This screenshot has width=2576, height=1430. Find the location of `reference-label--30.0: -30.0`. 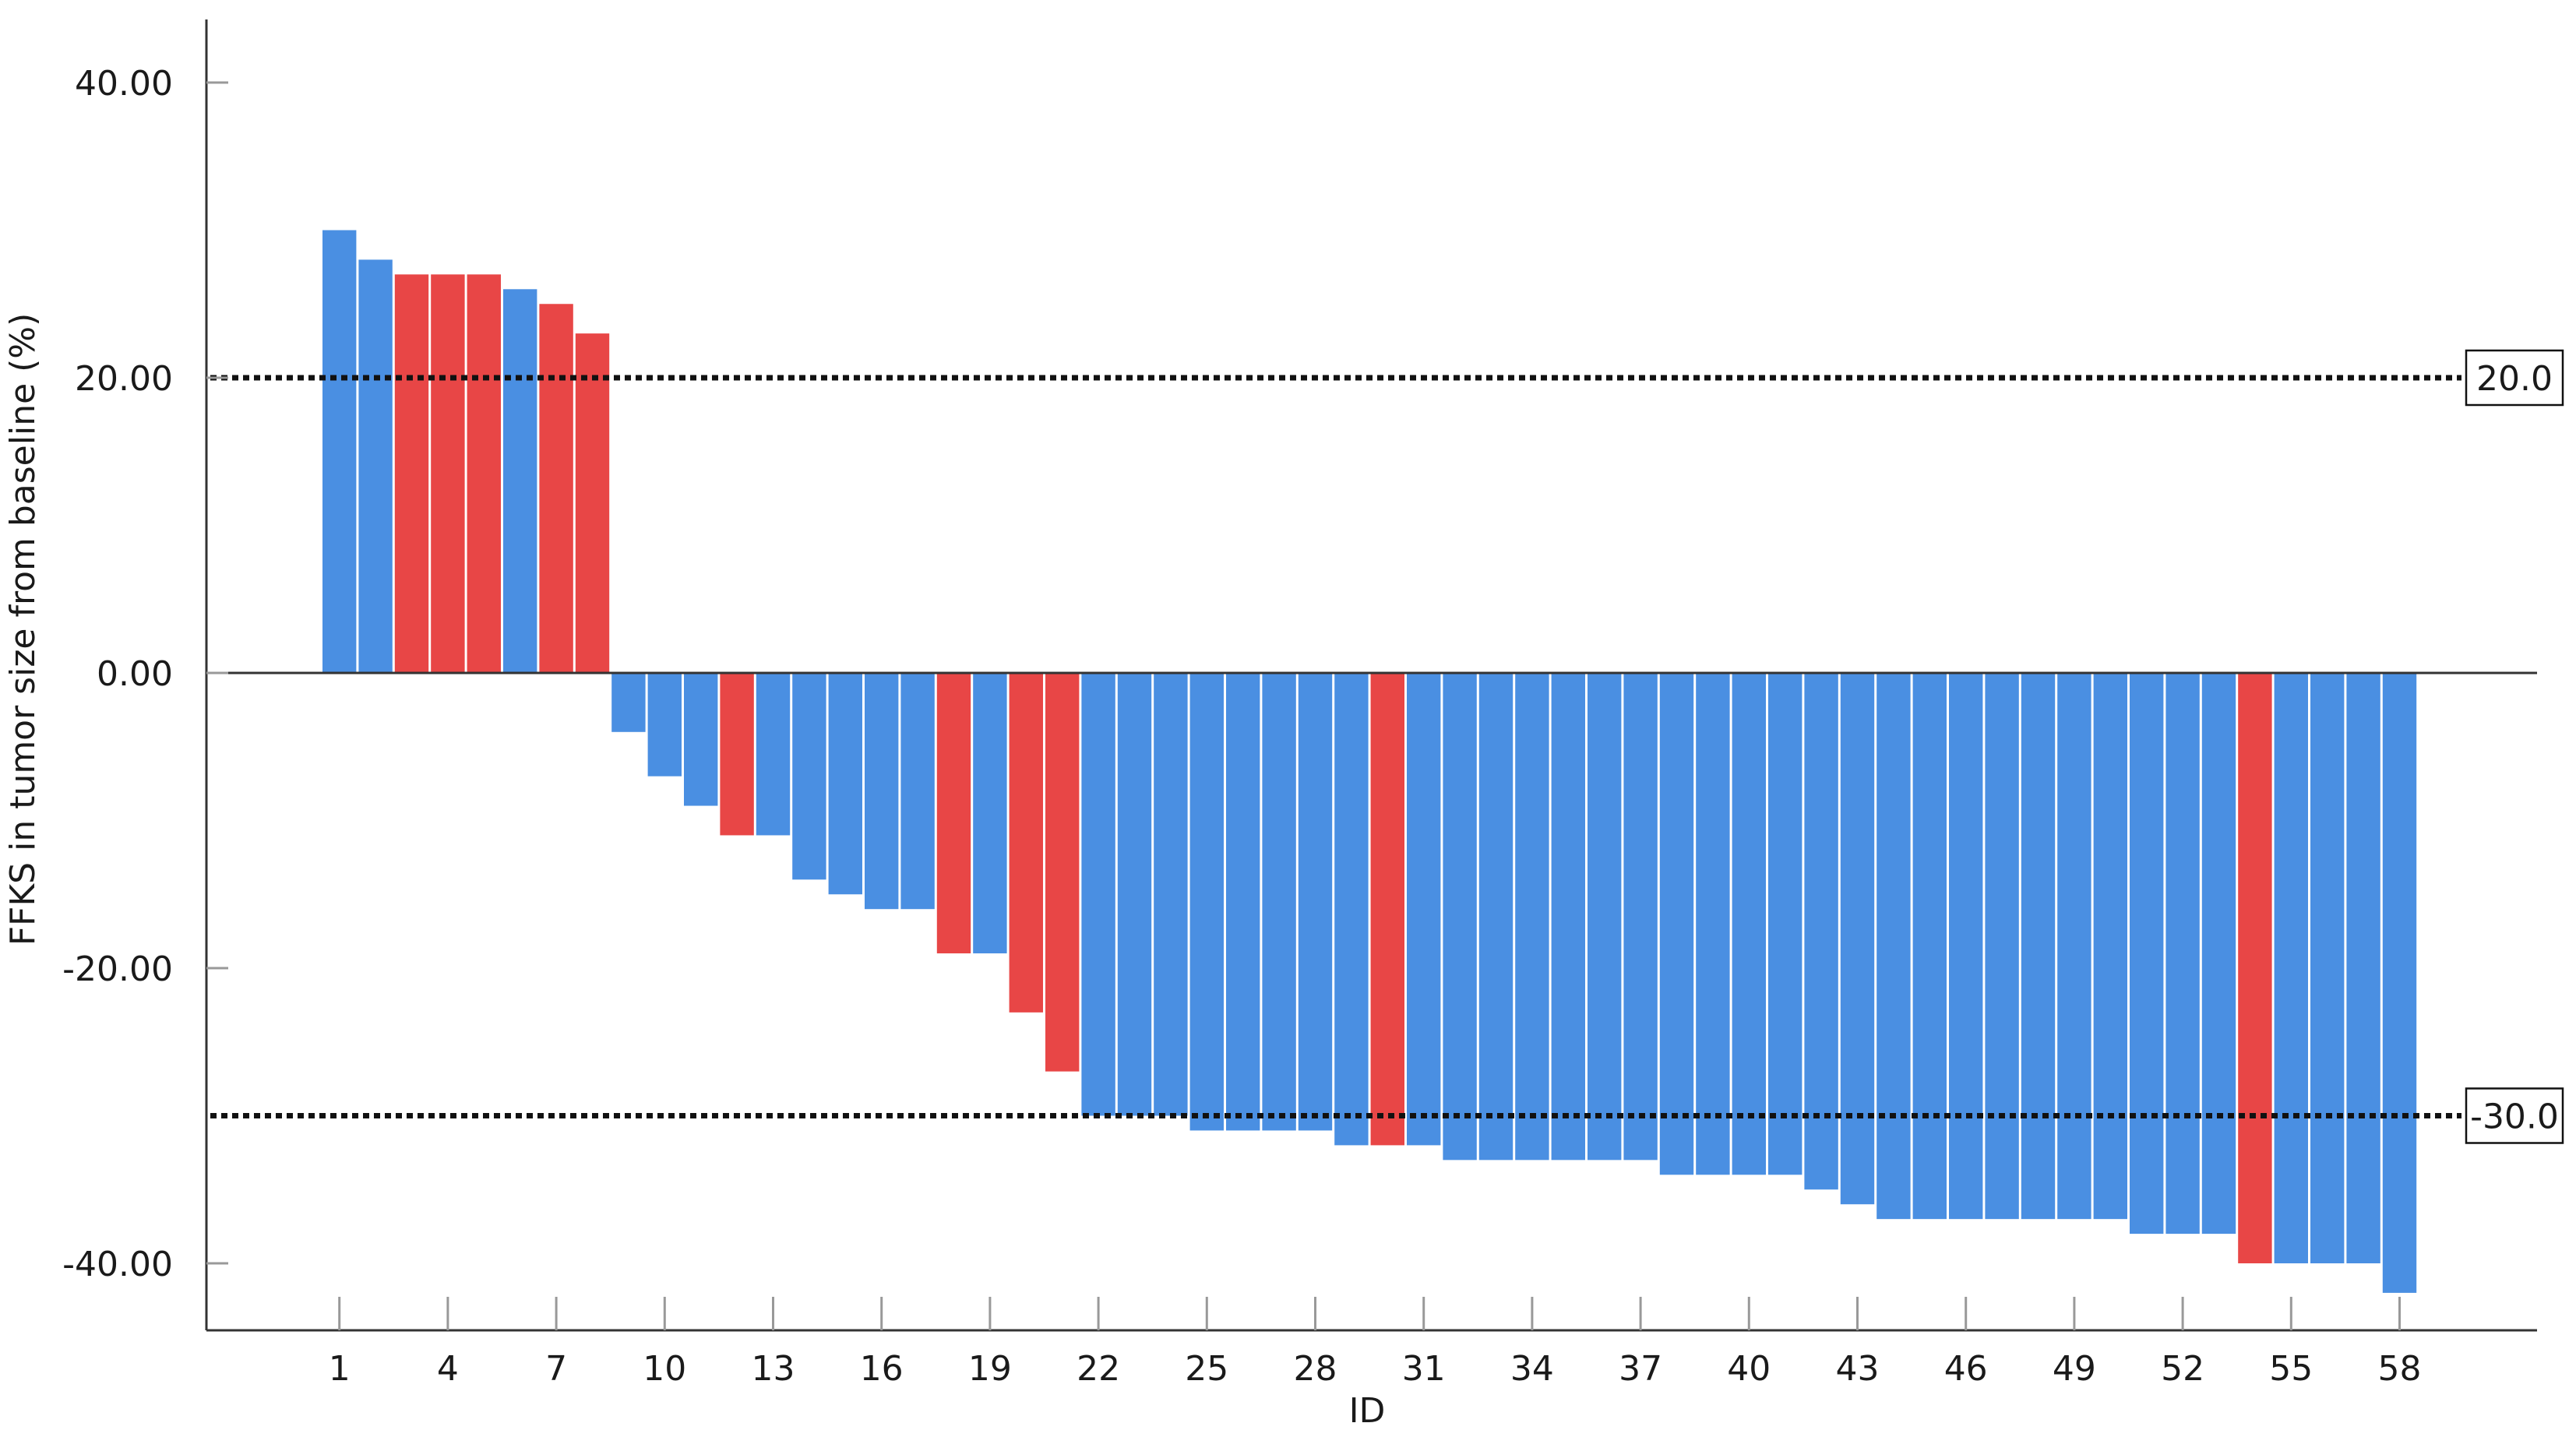

reference-label--30.0: -30.0 is located at coordinates (2514, 1117).